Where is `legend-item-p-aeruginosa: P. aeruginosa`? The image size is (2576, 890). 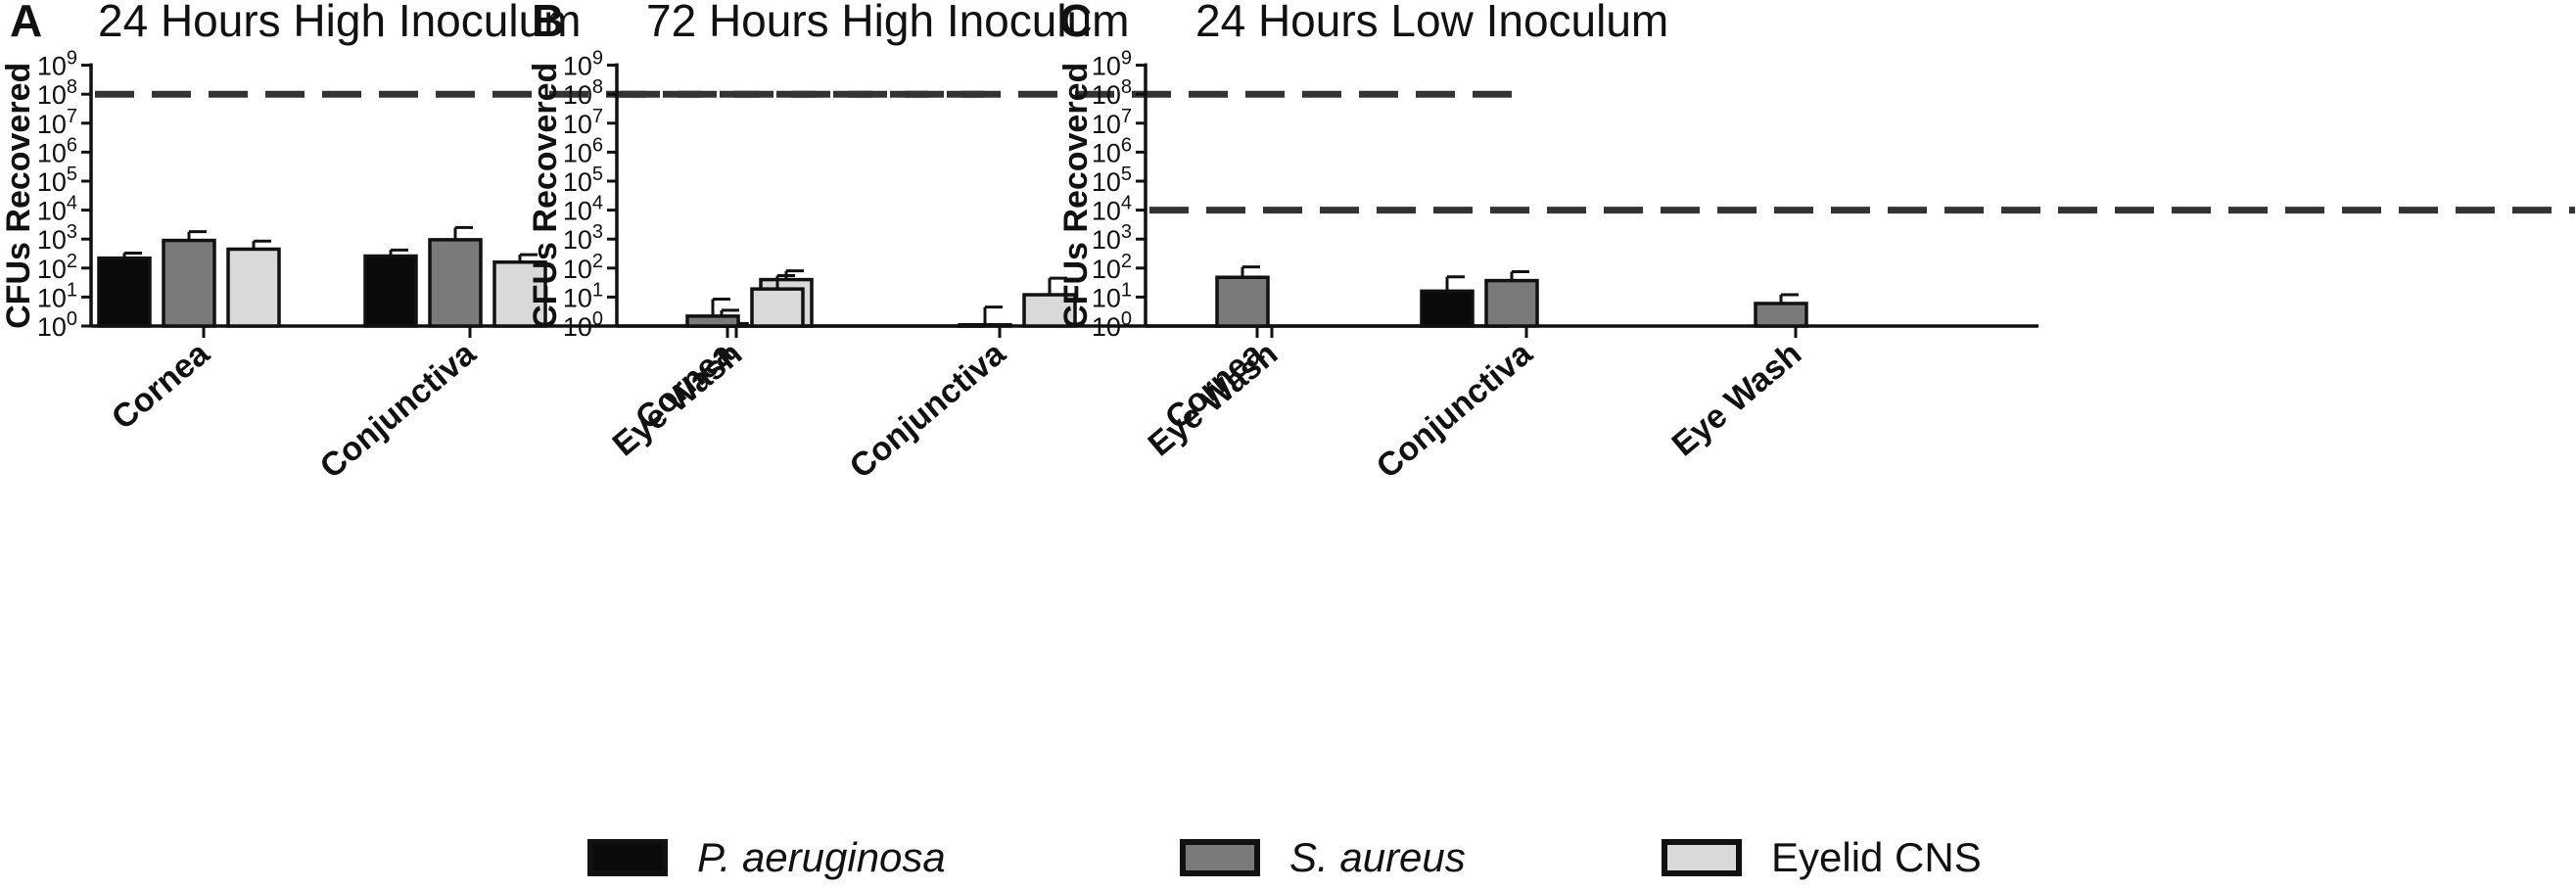
legend-item-p-aeruginosa: P. aeruginosa is located at coordinates (766, 857).